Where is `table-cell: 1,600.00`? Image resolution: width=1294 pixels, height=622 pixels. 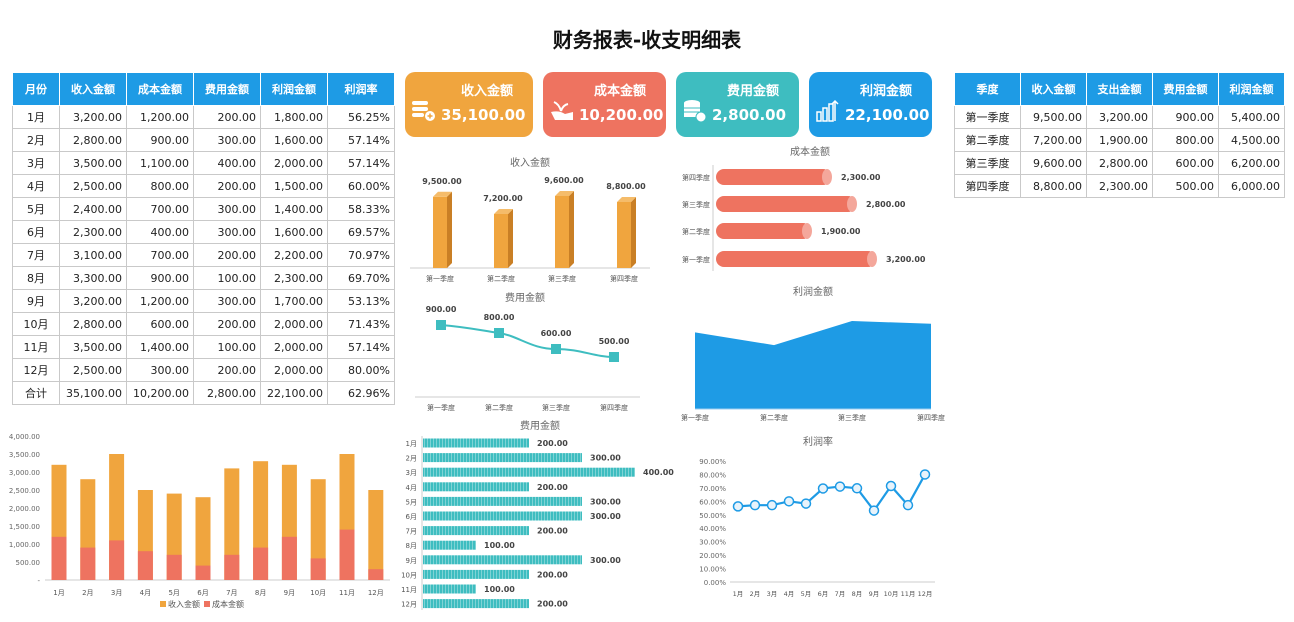 table-cell: 1,600.00 is located at coordinates (294, 232).